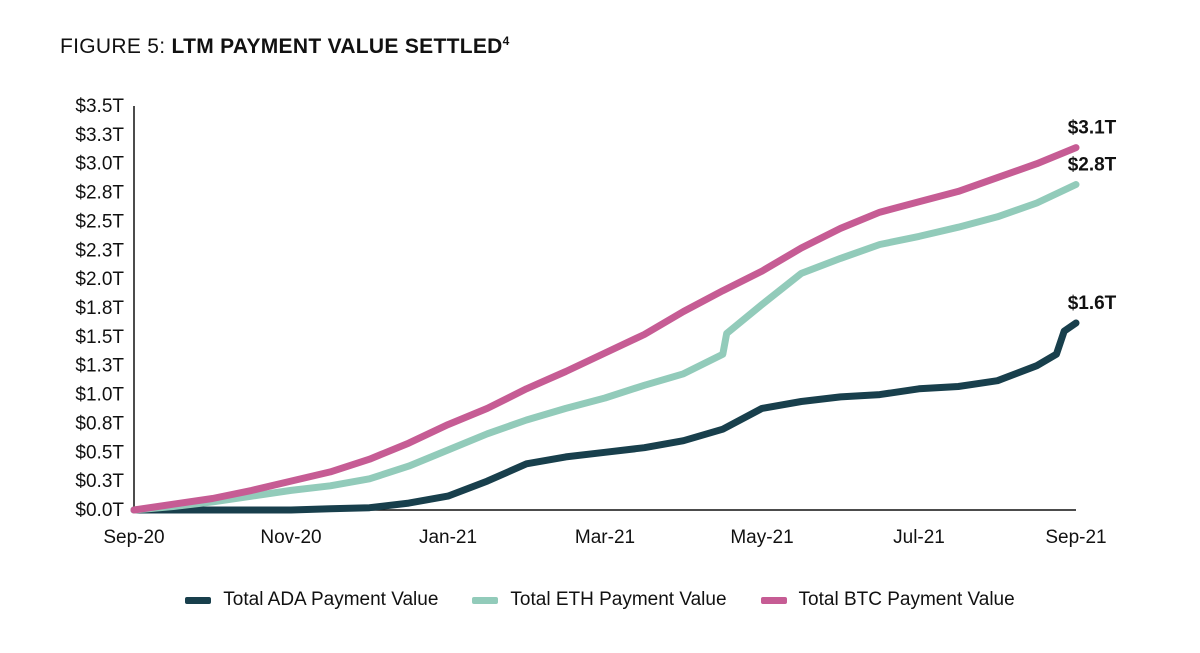  What do you see at coordinates (99, 193) in the screenshot?
I see `y-tick-label: $2.8T` at bounding box center [99, 193].